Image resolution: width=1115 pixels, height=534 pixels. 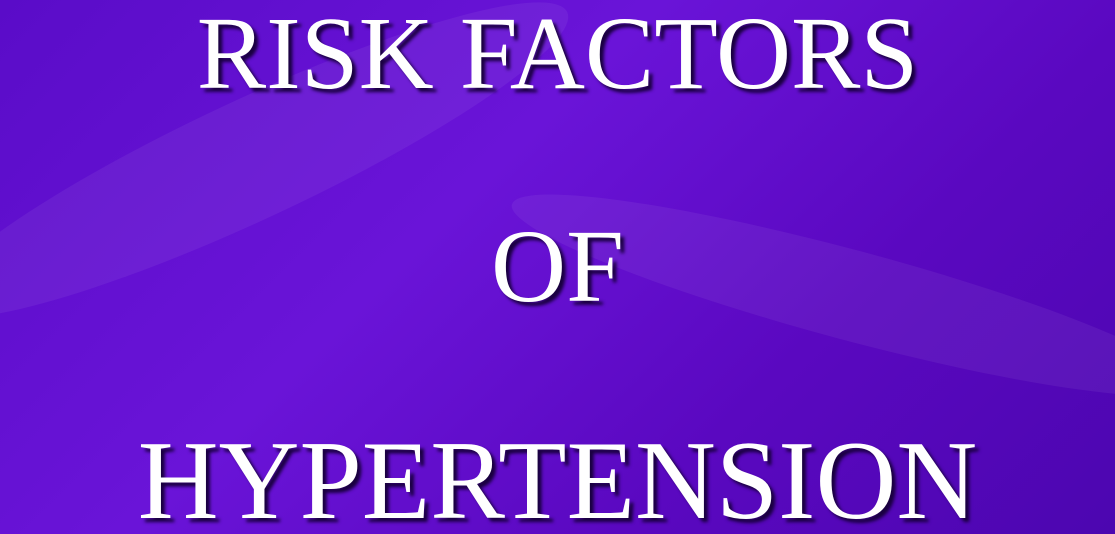 I want to click on title-line: OF, so click(x=557, y=266).